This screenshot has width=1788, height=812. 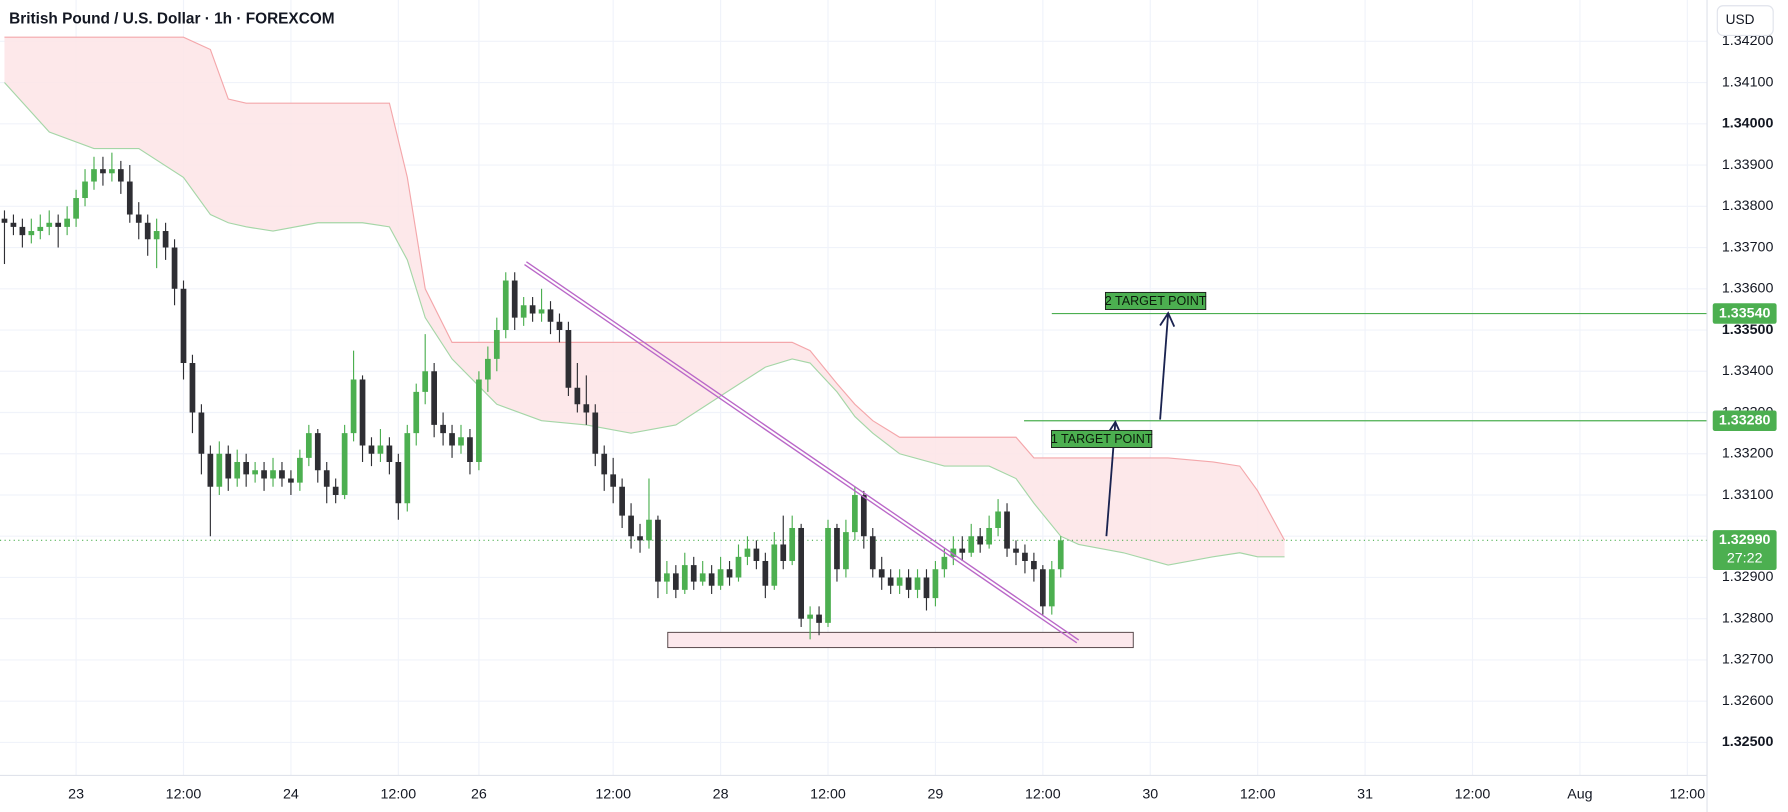 I want to click on target-price-tag-box, so click(x=1744, y=313).